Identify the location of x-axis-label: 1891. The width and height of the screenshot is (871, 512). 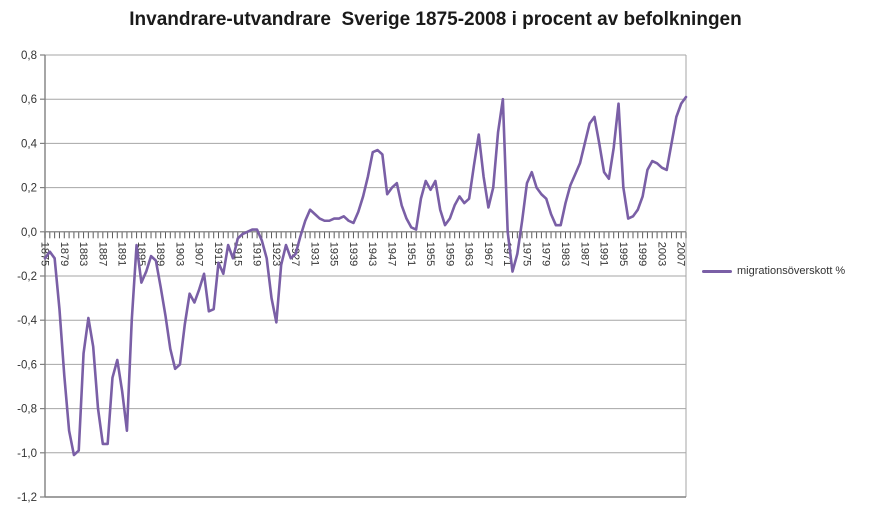
(122, 254).